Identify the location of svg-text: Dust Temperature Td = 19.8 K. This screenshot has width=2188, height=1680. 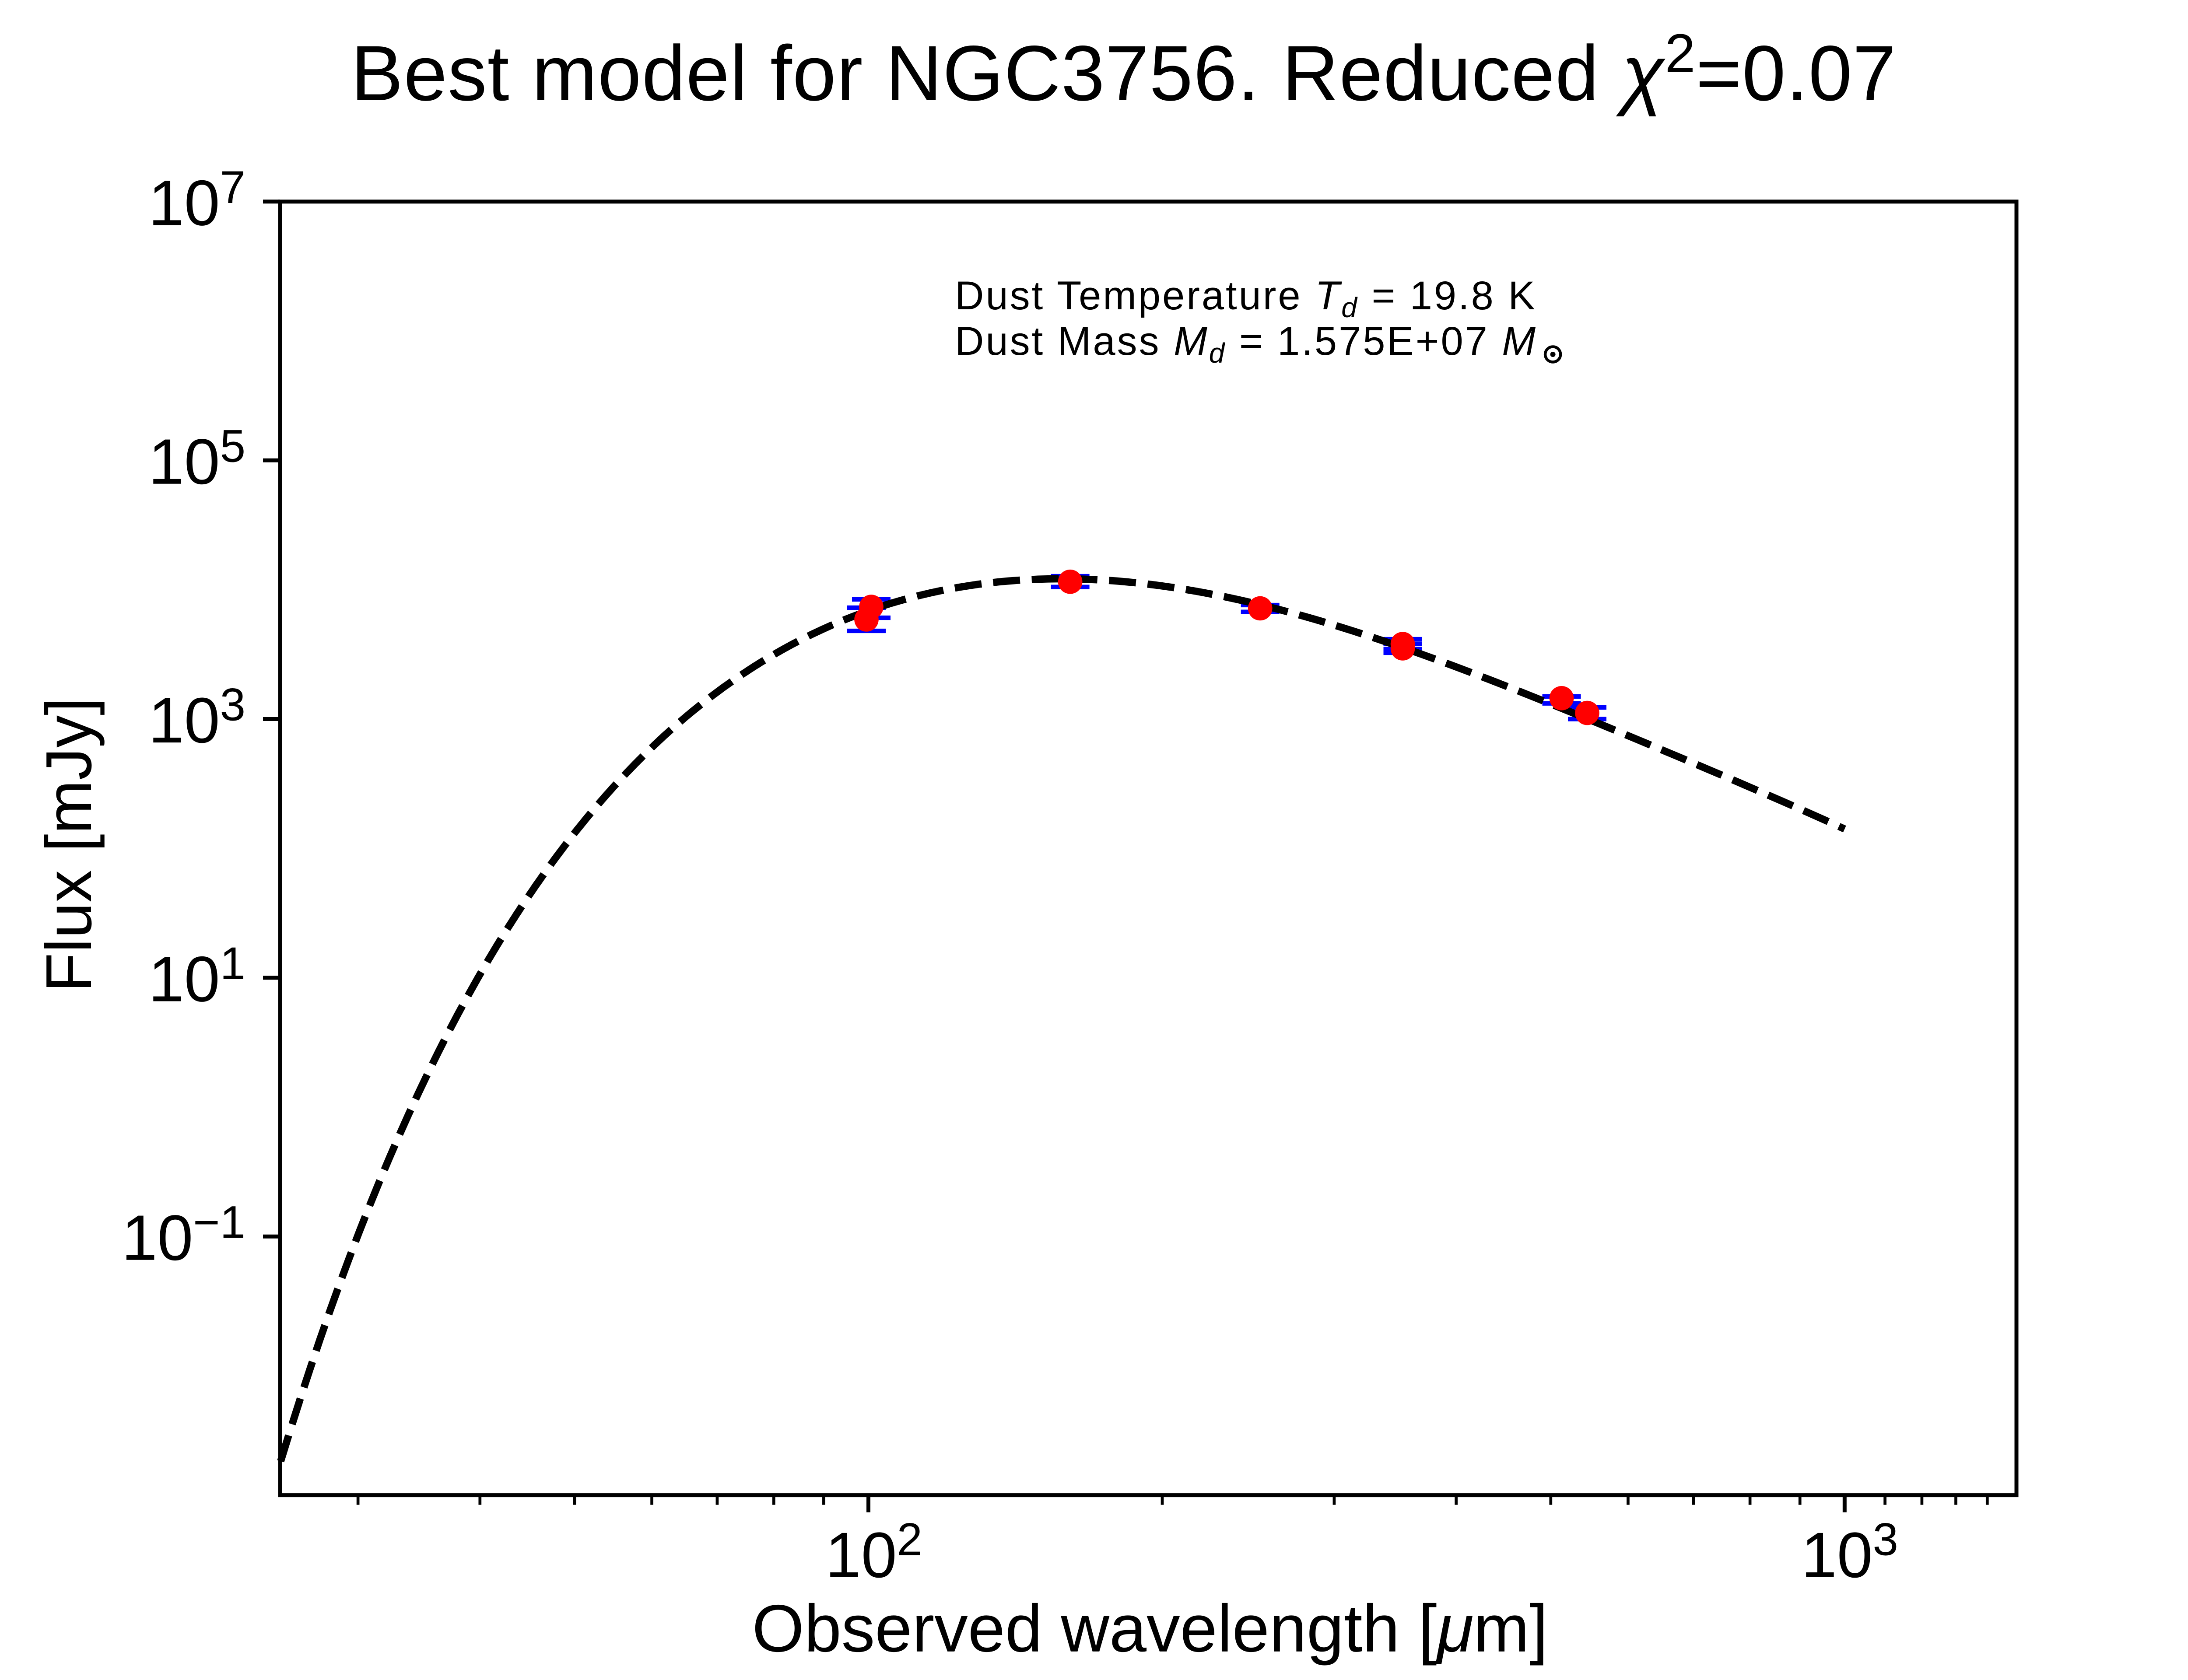
(1246, 298).